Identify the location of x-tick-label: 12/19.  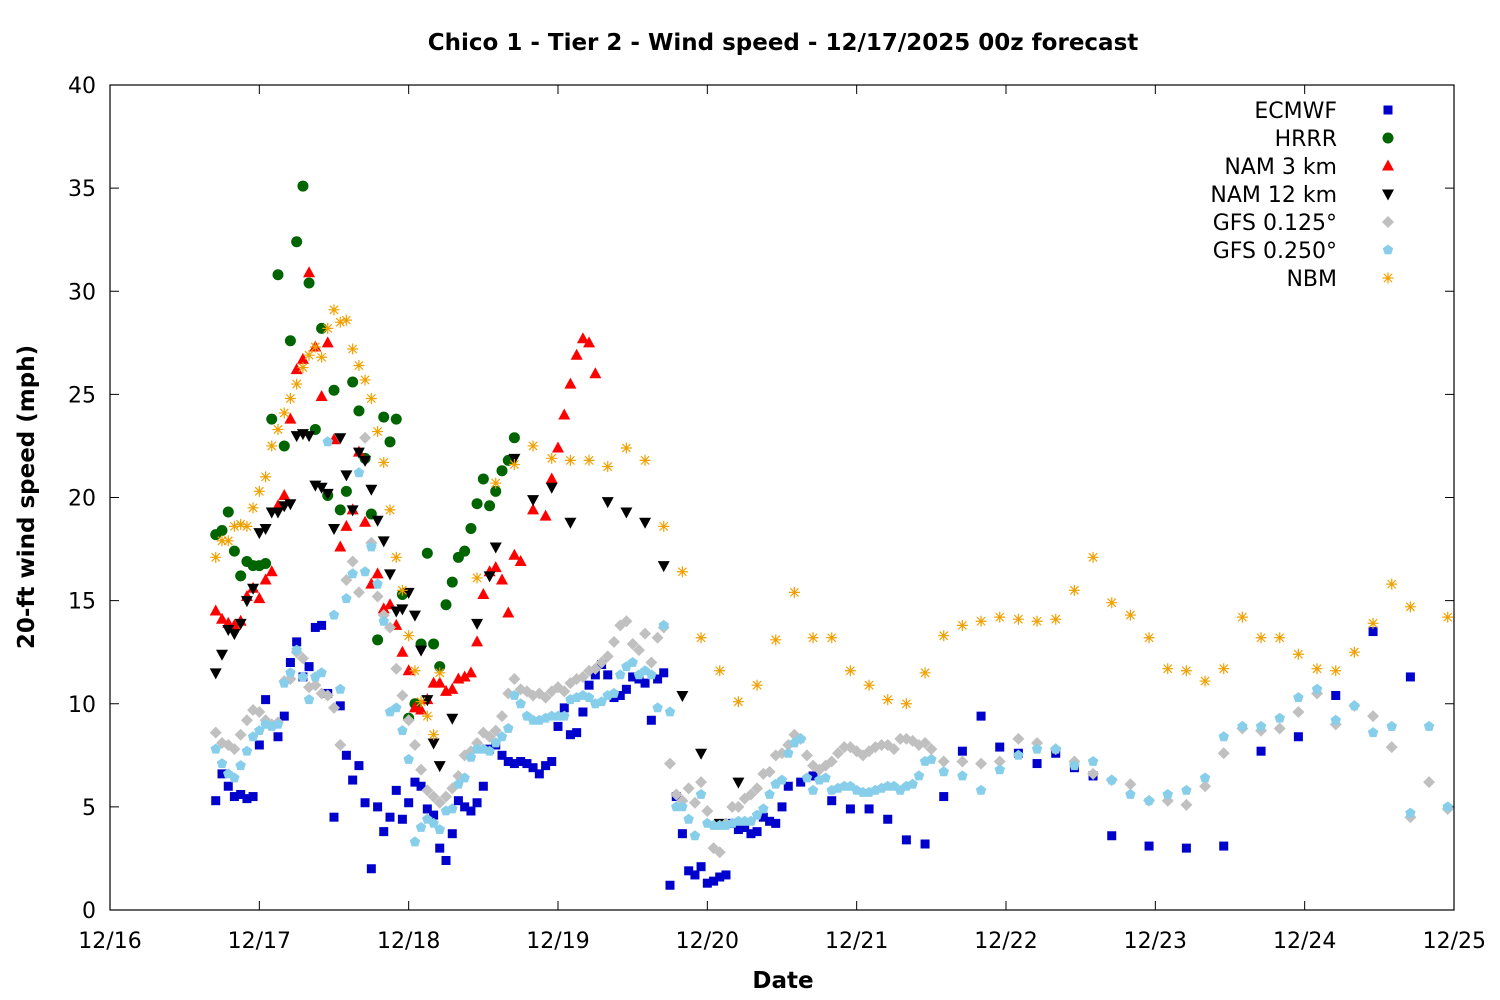
(557, 941).